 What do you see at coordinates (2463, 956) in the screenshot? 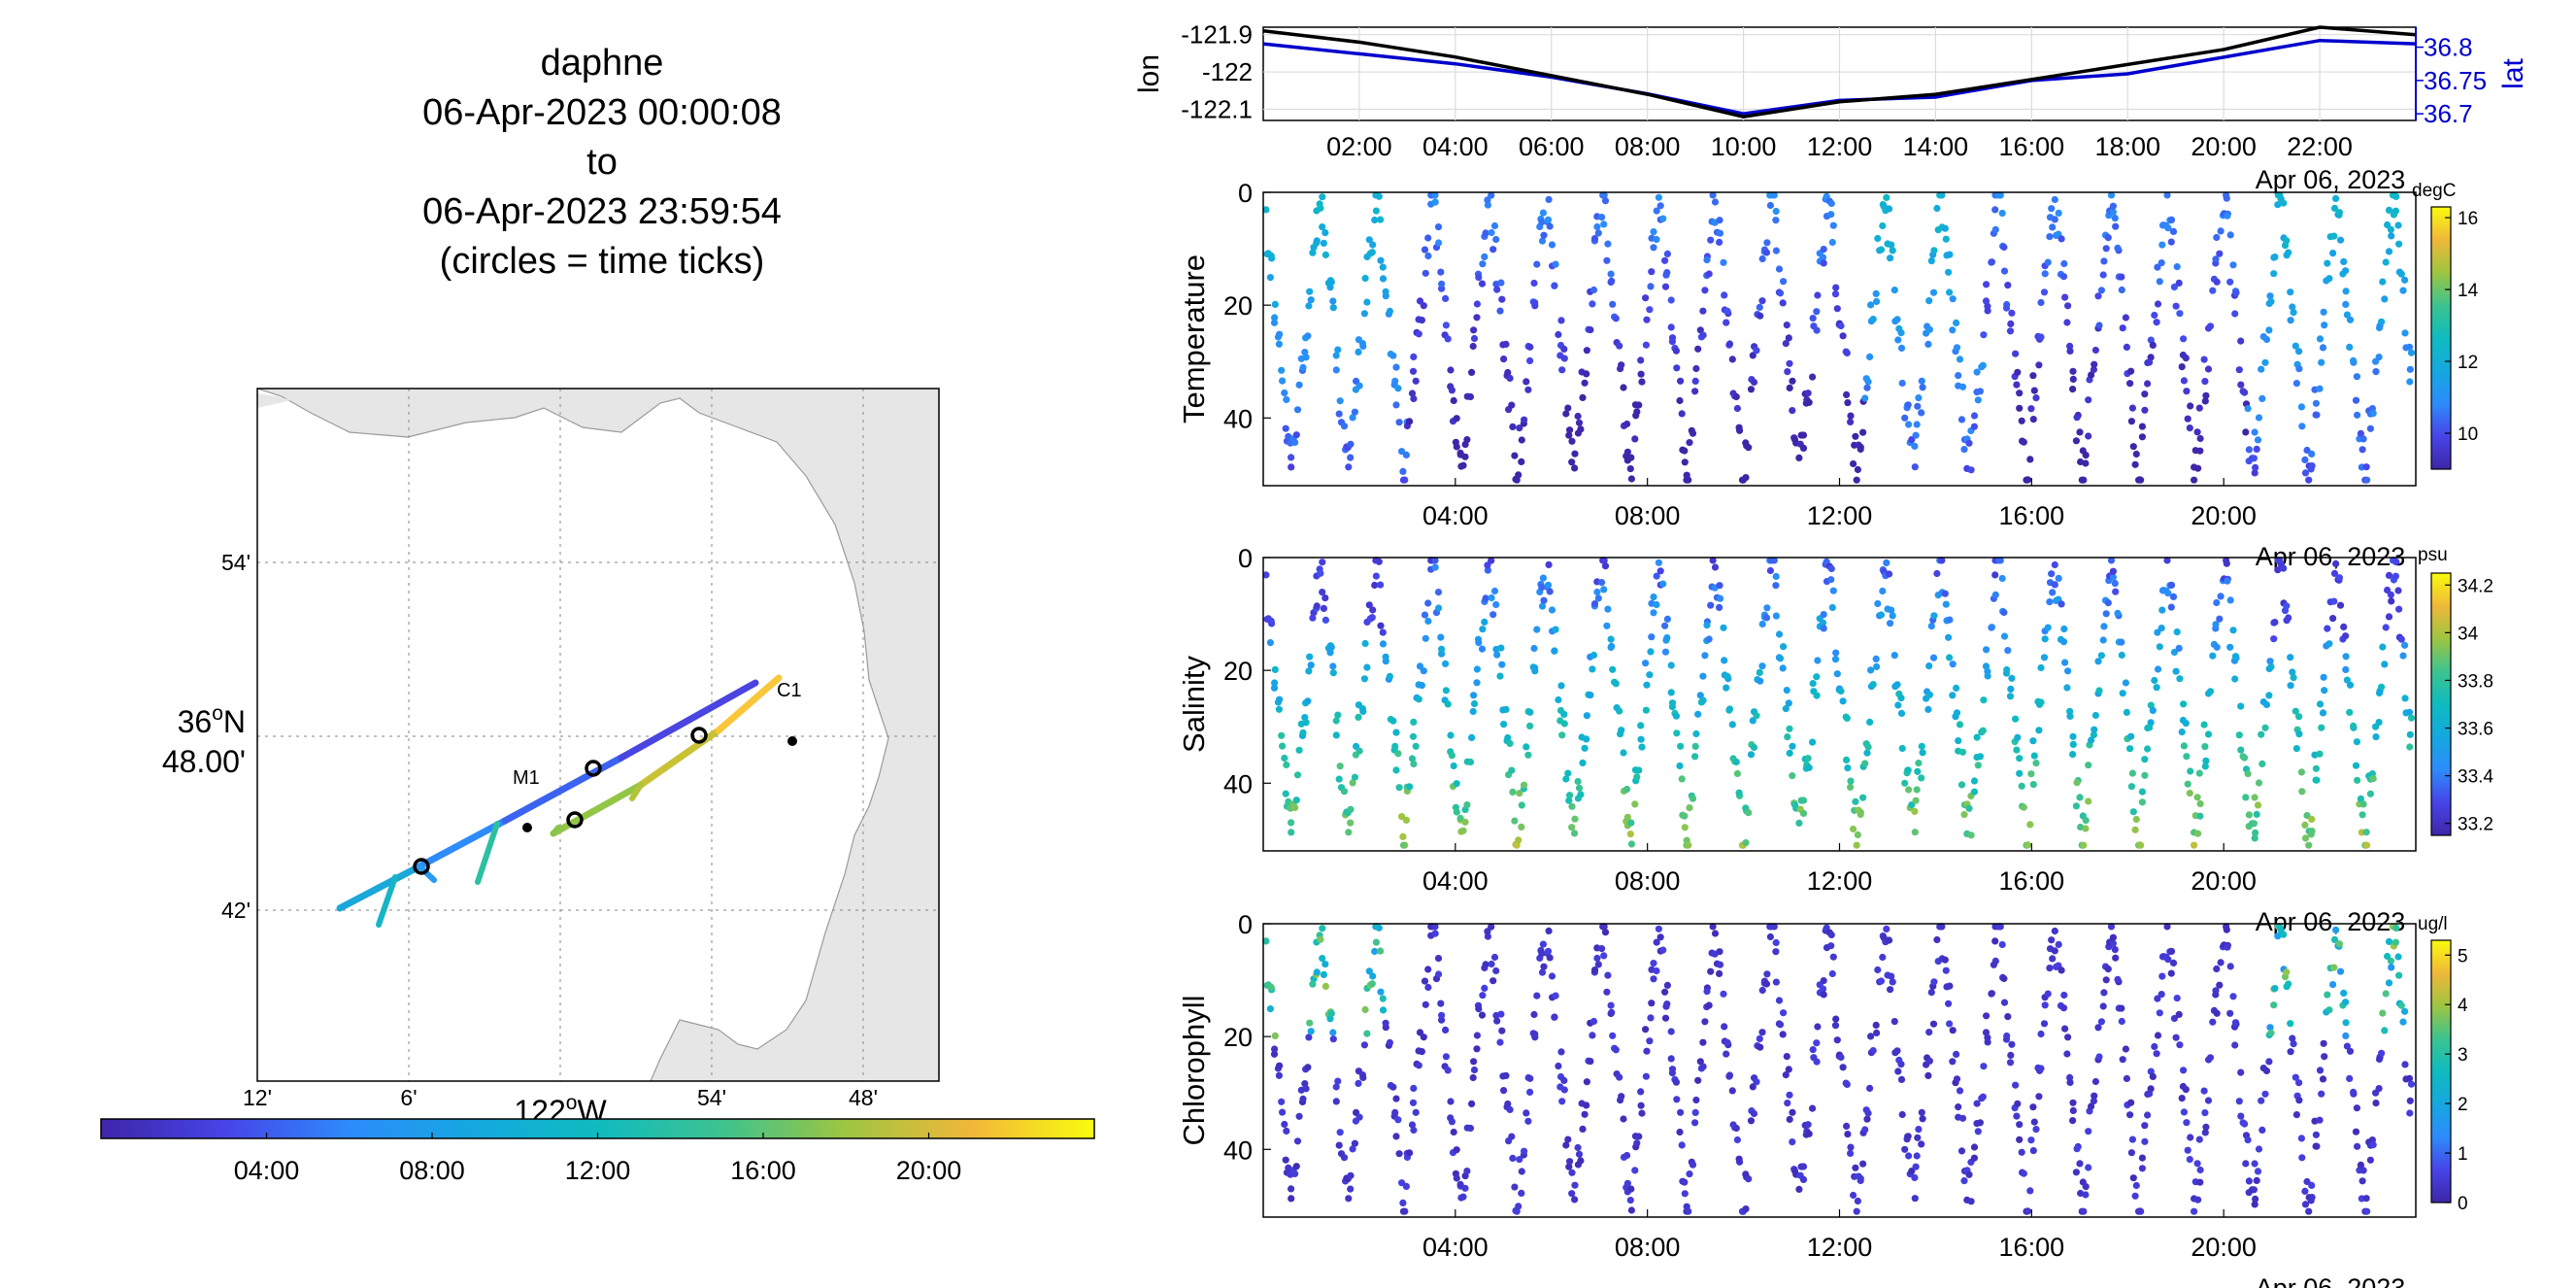
I see `colorbar-tick-label: 5` at bounding box center [2463, 956].